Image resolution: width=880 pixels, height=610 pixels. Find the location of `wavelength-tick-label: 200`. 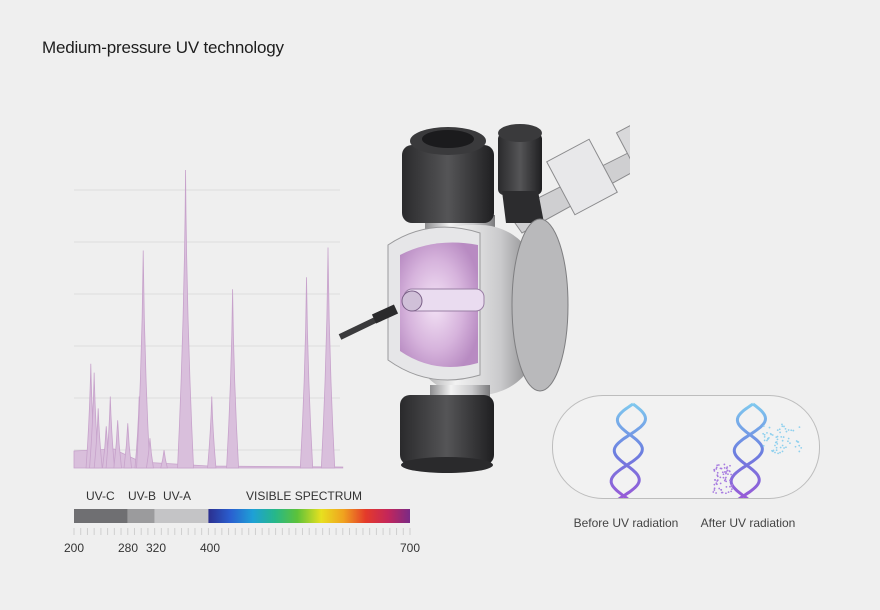

wavelength-tick-label: 200 is located at coordinates (74, 548).